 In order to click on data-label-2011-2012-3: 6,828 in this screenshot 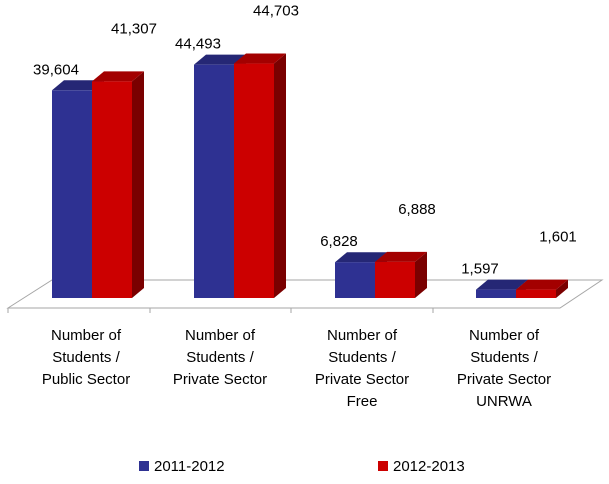, I will do `click(339, 241)`.